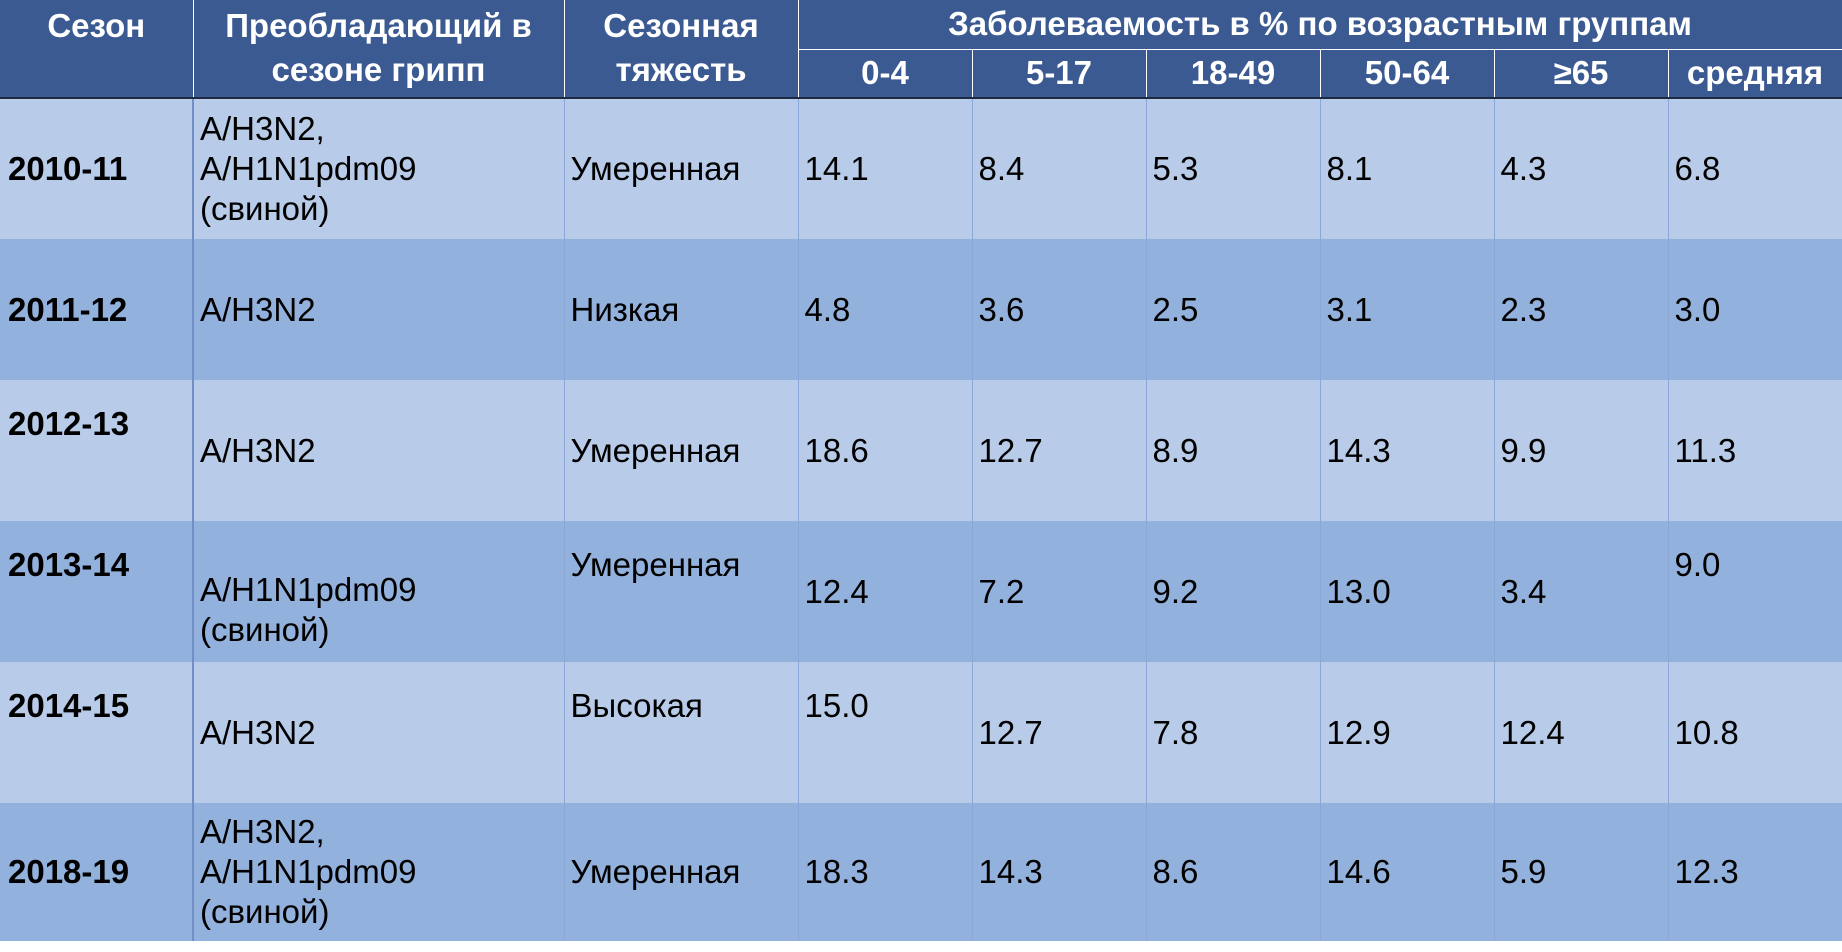 This screenshot has width=1842, height=952. Describe the element at coordinates (681, 25) in the screenshot. I see `header-severity-line1: Сезонная` at that location.